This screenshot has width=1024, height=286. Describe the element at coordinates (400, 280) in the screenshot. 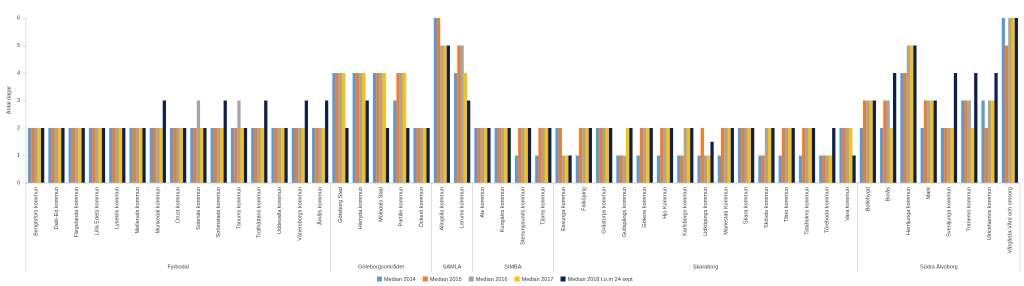

I see `legend-label: Median 2014` at that location.